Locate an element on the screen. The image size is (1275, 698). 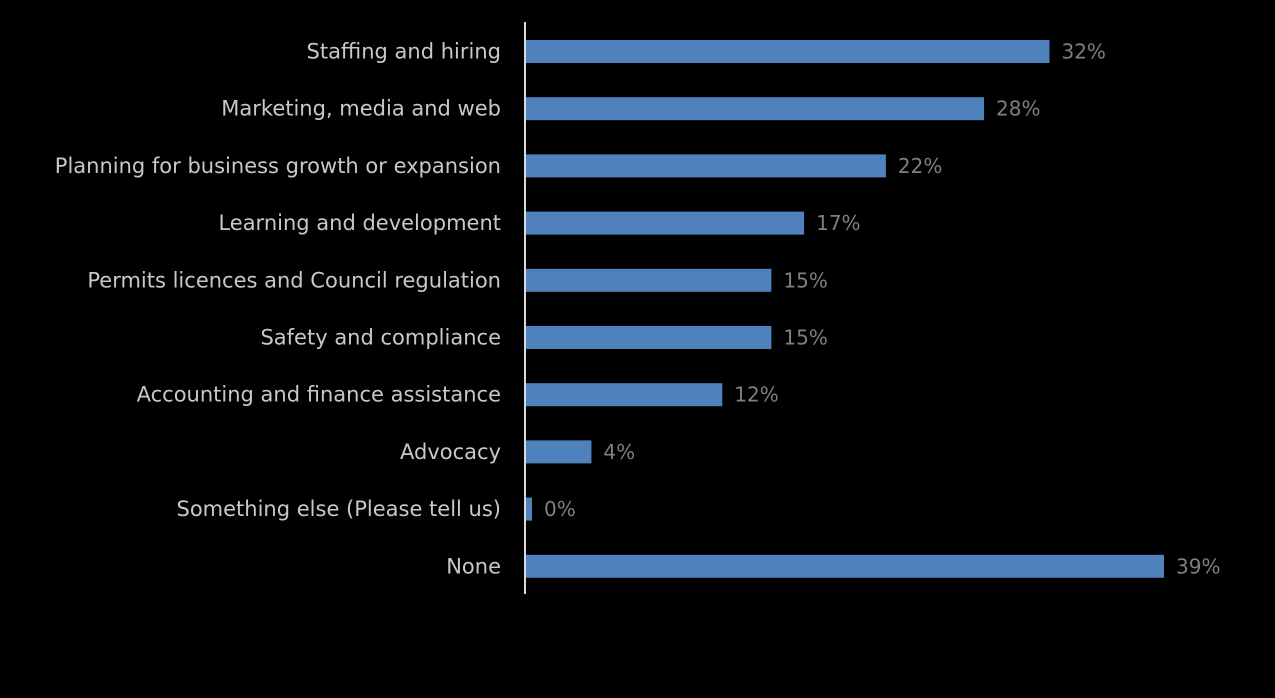
data-label-9: 39% is located at coordinates (1198, 566).